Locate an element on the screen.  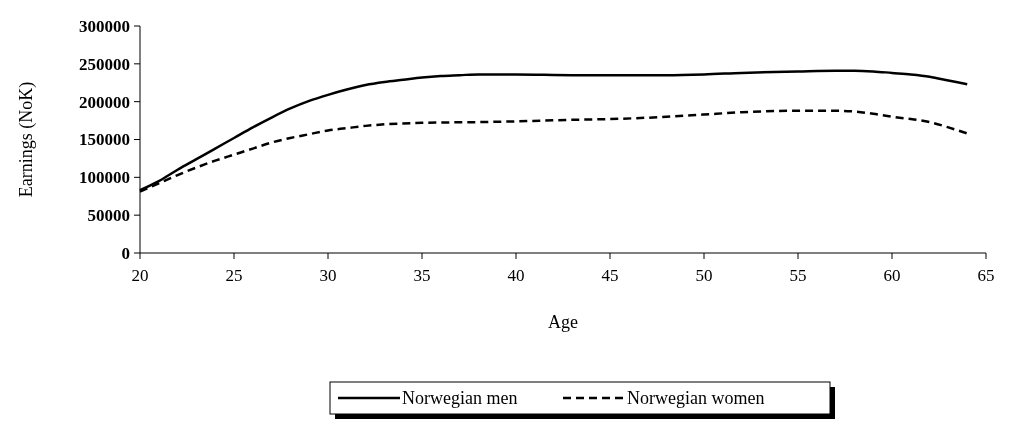
legend-label: Norwegian men is located at coordinates (460, 398).